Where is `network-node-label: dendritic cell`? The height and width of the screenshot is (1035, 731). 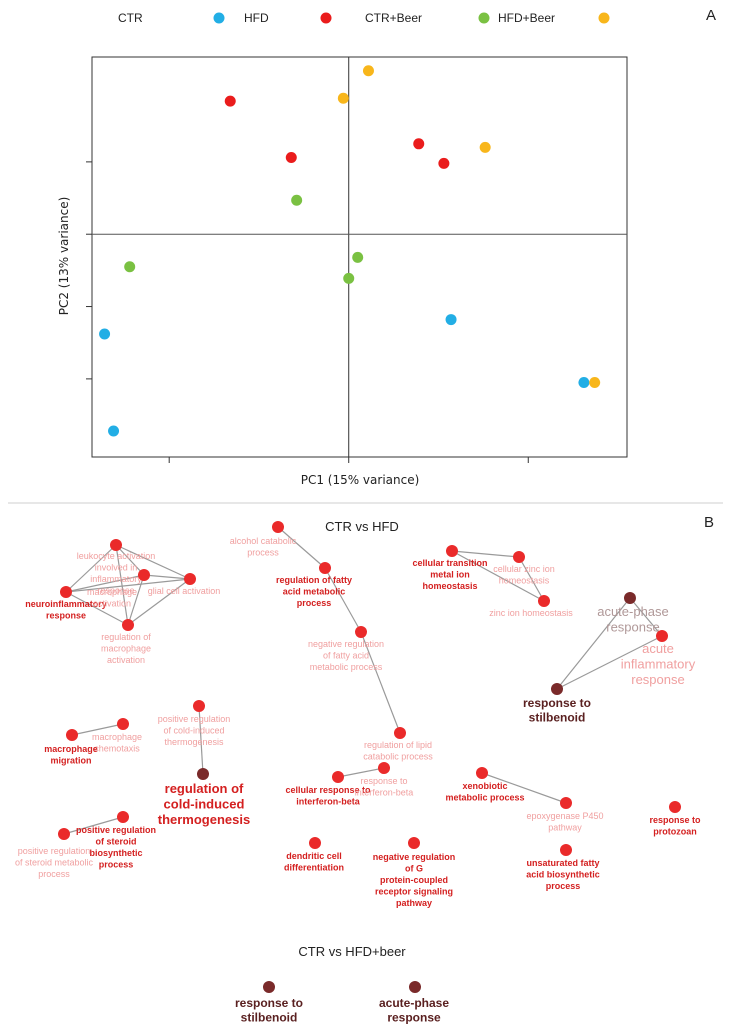 network-node-label: dendritic cell is located at coordinates (314, 856).